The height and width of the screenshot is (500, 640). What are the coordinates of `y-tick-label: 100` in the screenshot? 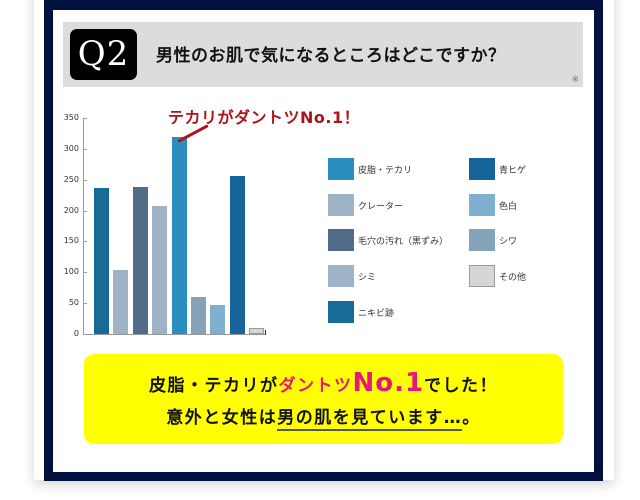 It's located at (71, 272).